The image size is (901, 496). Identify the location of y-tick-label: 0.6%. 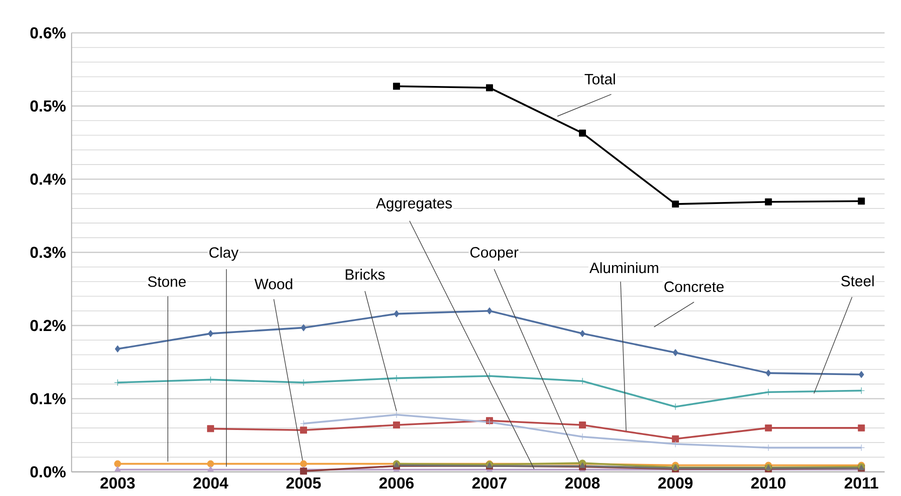
(48, 32).